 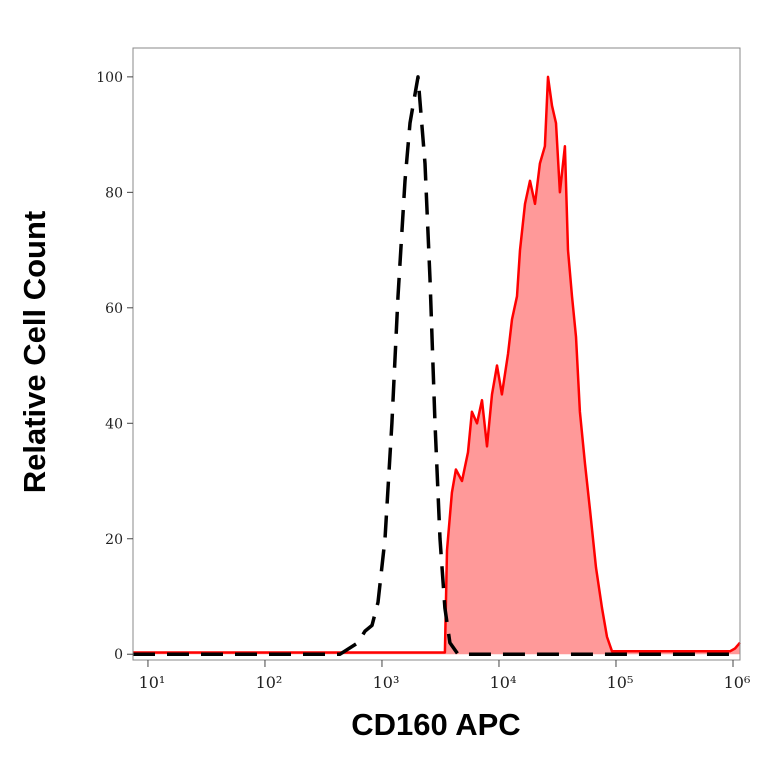 I want to click on y-tick-label: 40, so click(x=114, y=424).